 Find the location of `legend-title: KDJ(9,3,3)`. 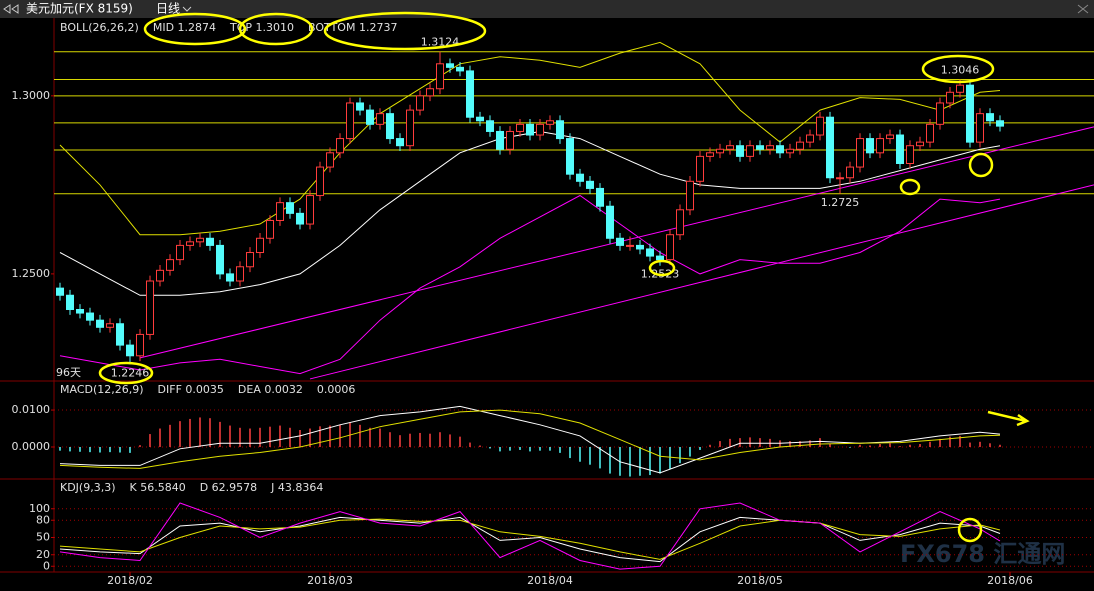

legend-title: KDJ(9,3,3) is located at coordinates (88, 487).